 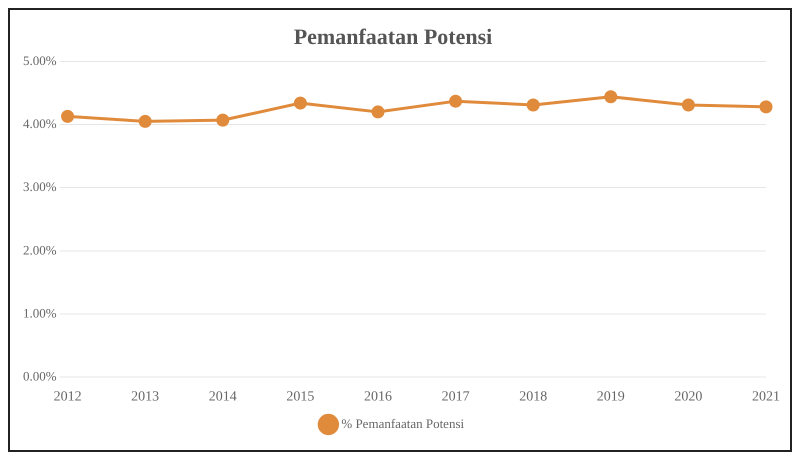 What do you see at coordinates (39, 186) in the screenshot?
I see `y-tick-label: 3.00%` at bounding box center [39, 186].